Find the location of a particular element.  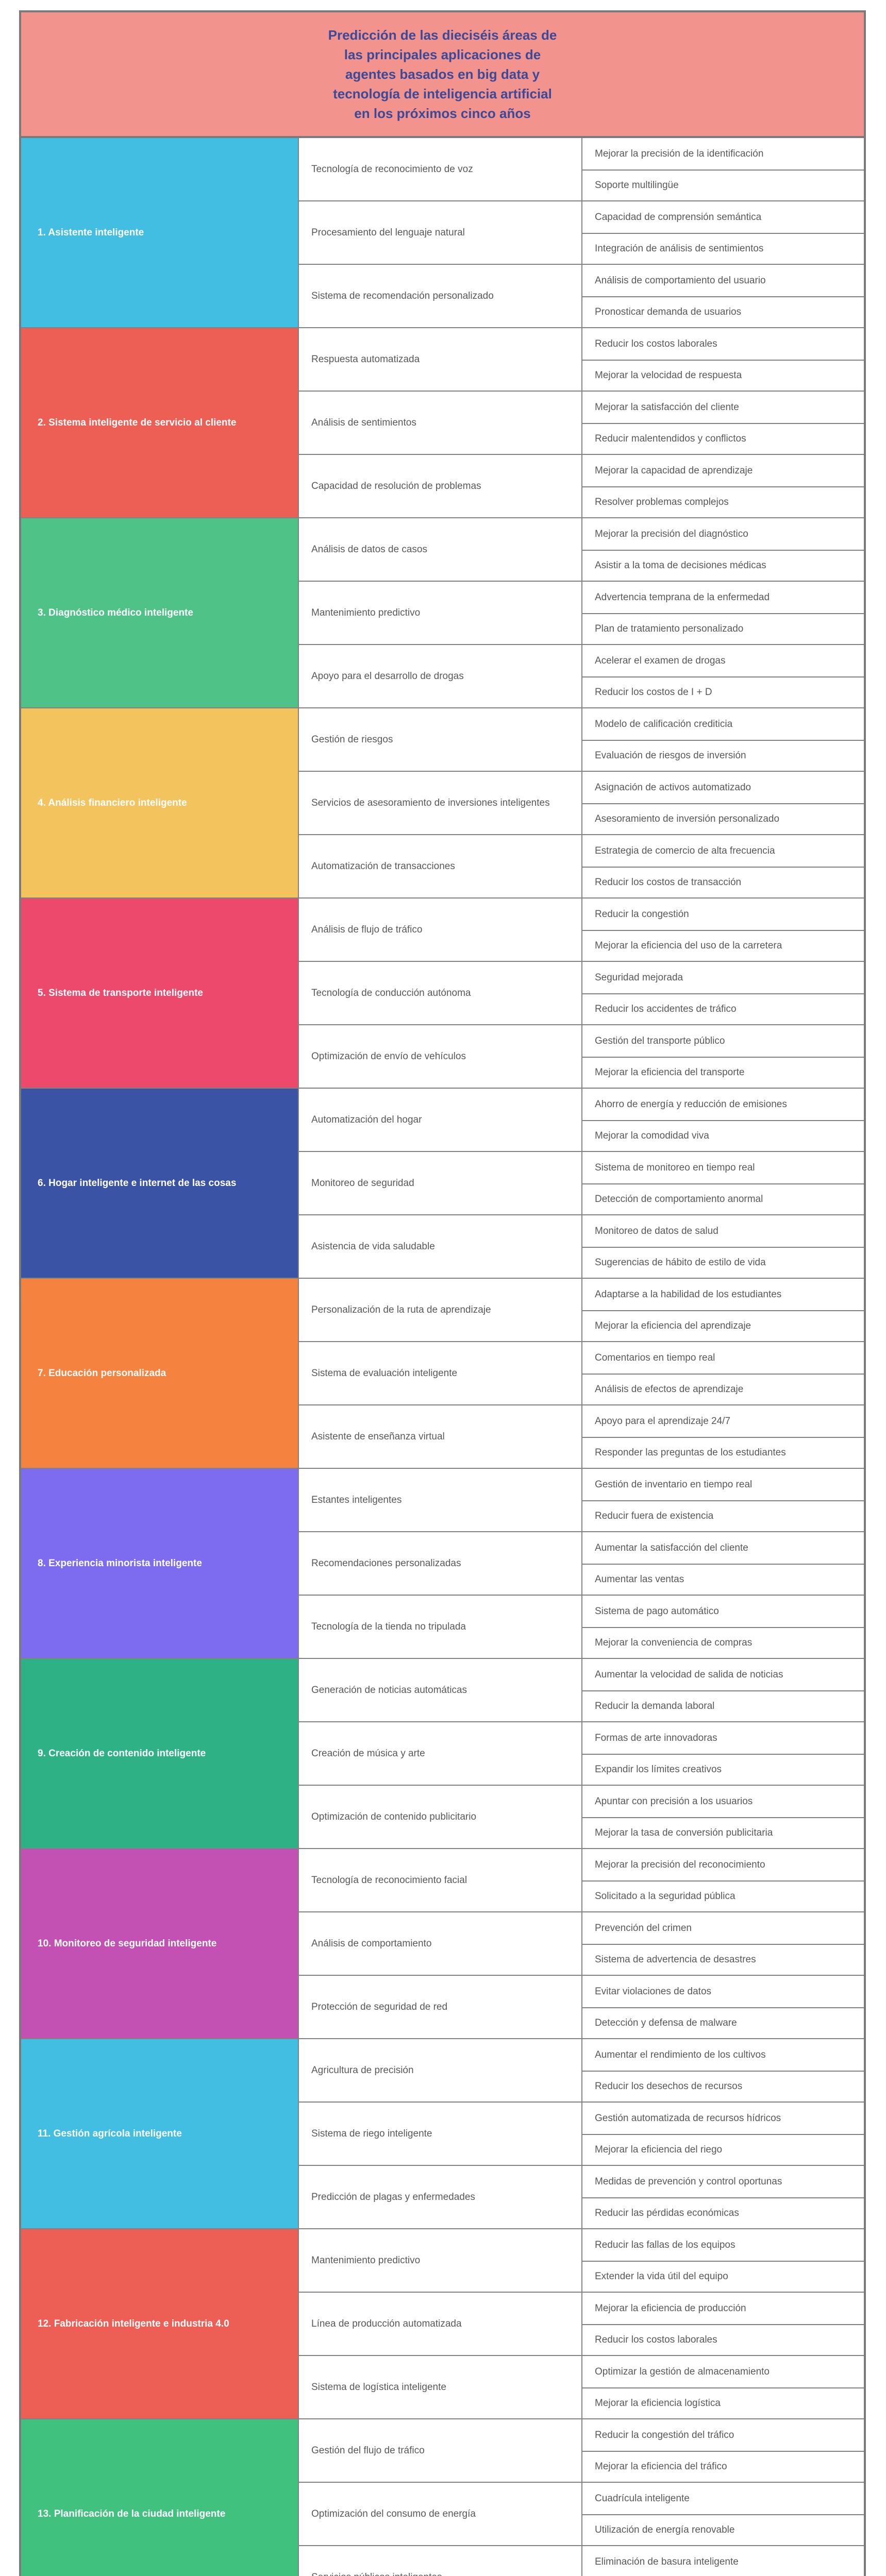

title-line: en los próximos cinco años is located at coordinates (442, 113).